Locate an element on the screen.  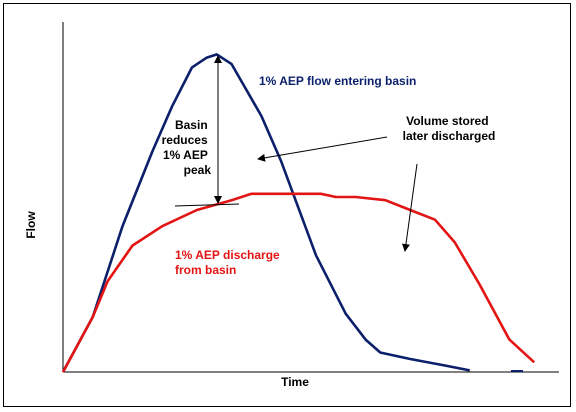
basin-reduces-label: Basin reduces 1% AEP peak is located at coordinates (187, 147).